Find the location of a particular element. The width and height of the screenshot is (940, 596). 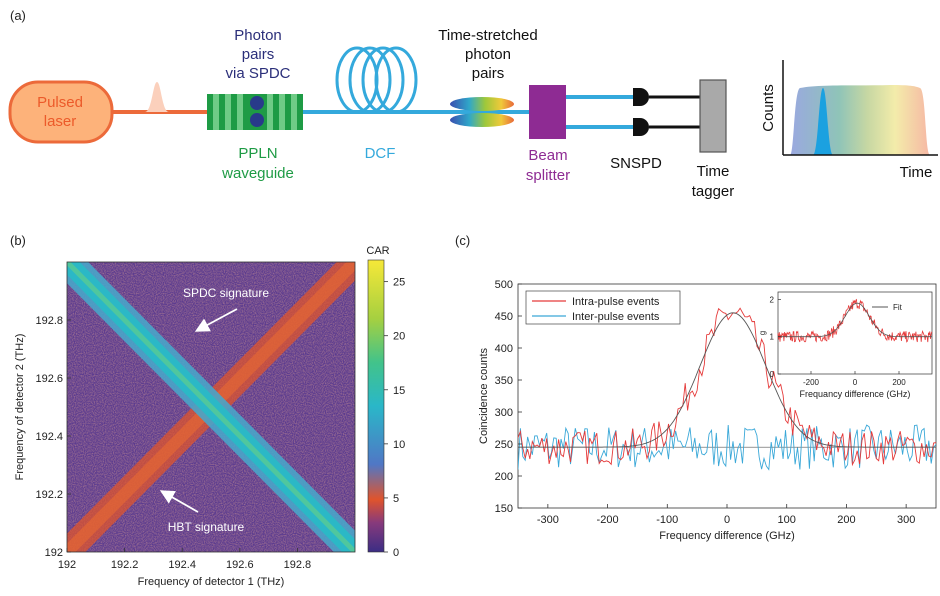

snspd-detector-top-icon is located at coordinates (641, 97).